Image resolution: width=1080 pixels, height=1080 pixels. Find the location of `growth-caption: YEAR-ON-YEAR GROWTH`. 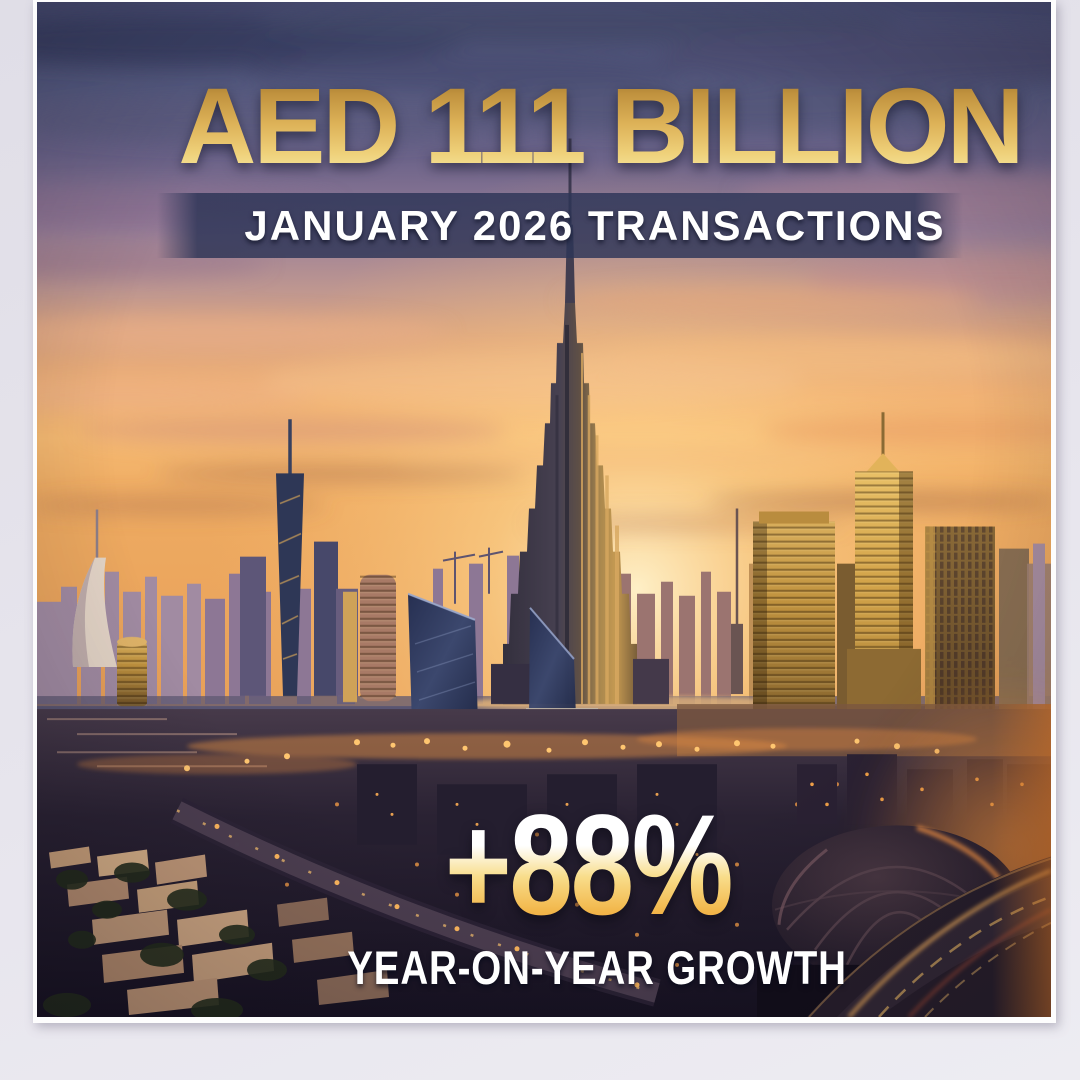

growth-caption: YEAR-ON-YEAR GROWTH is located at coordinates (597, 967).